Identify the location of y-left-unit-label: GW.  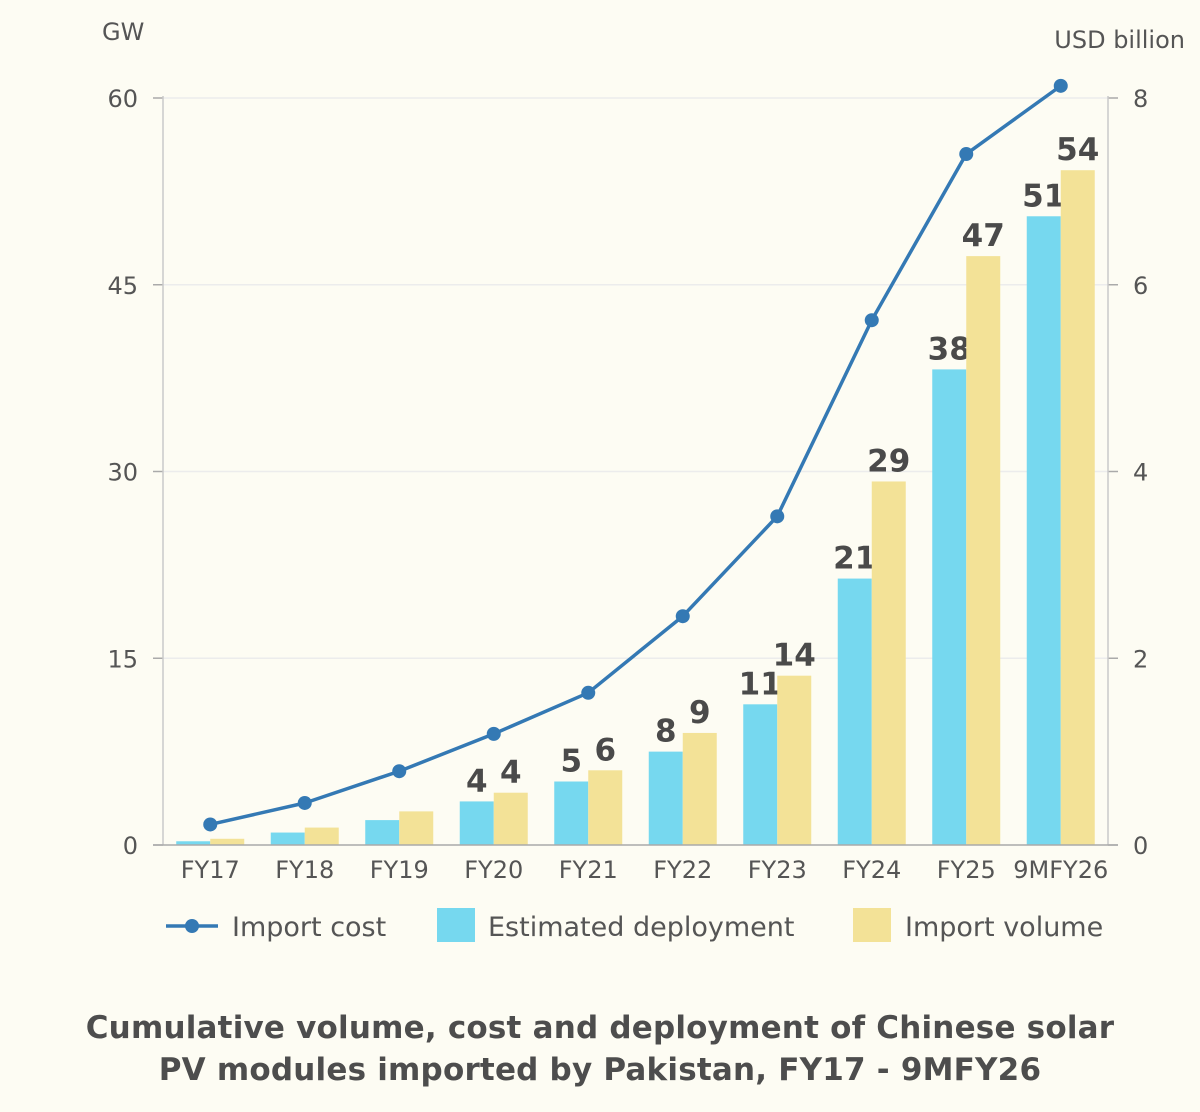
(123, 32).